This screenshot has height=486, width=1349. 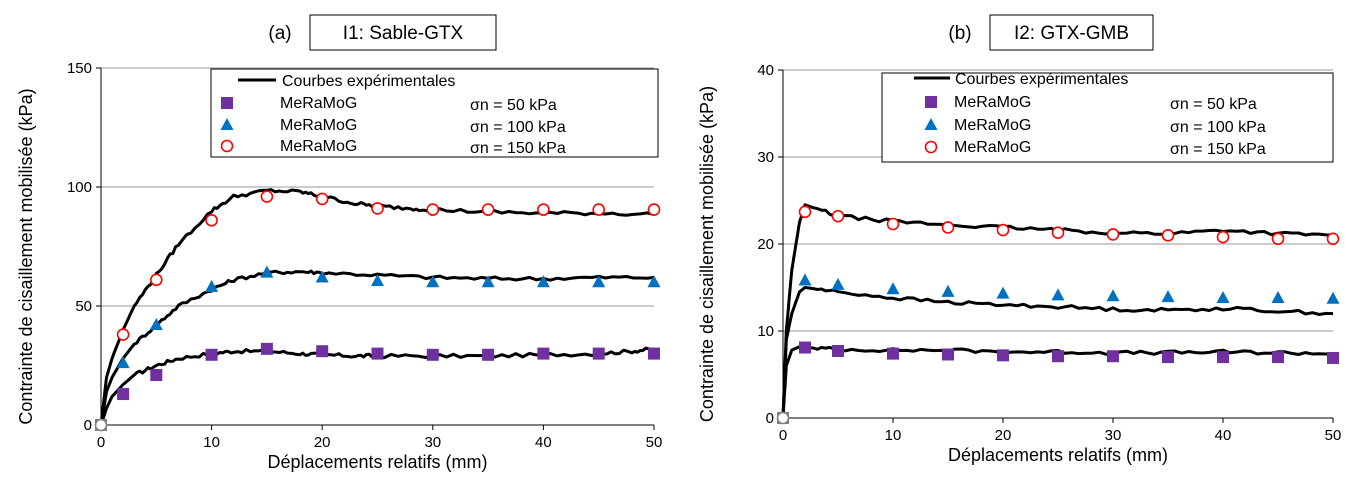 I want to click on y-tick-label: 20, so click(x=765, y=244).